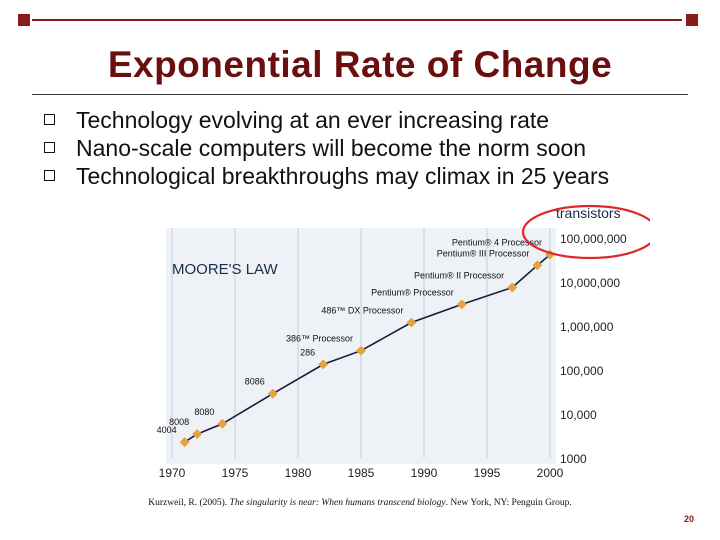  I want to click on citation-publisher: . New York, NY: Penguin Group., so click(508, 503).